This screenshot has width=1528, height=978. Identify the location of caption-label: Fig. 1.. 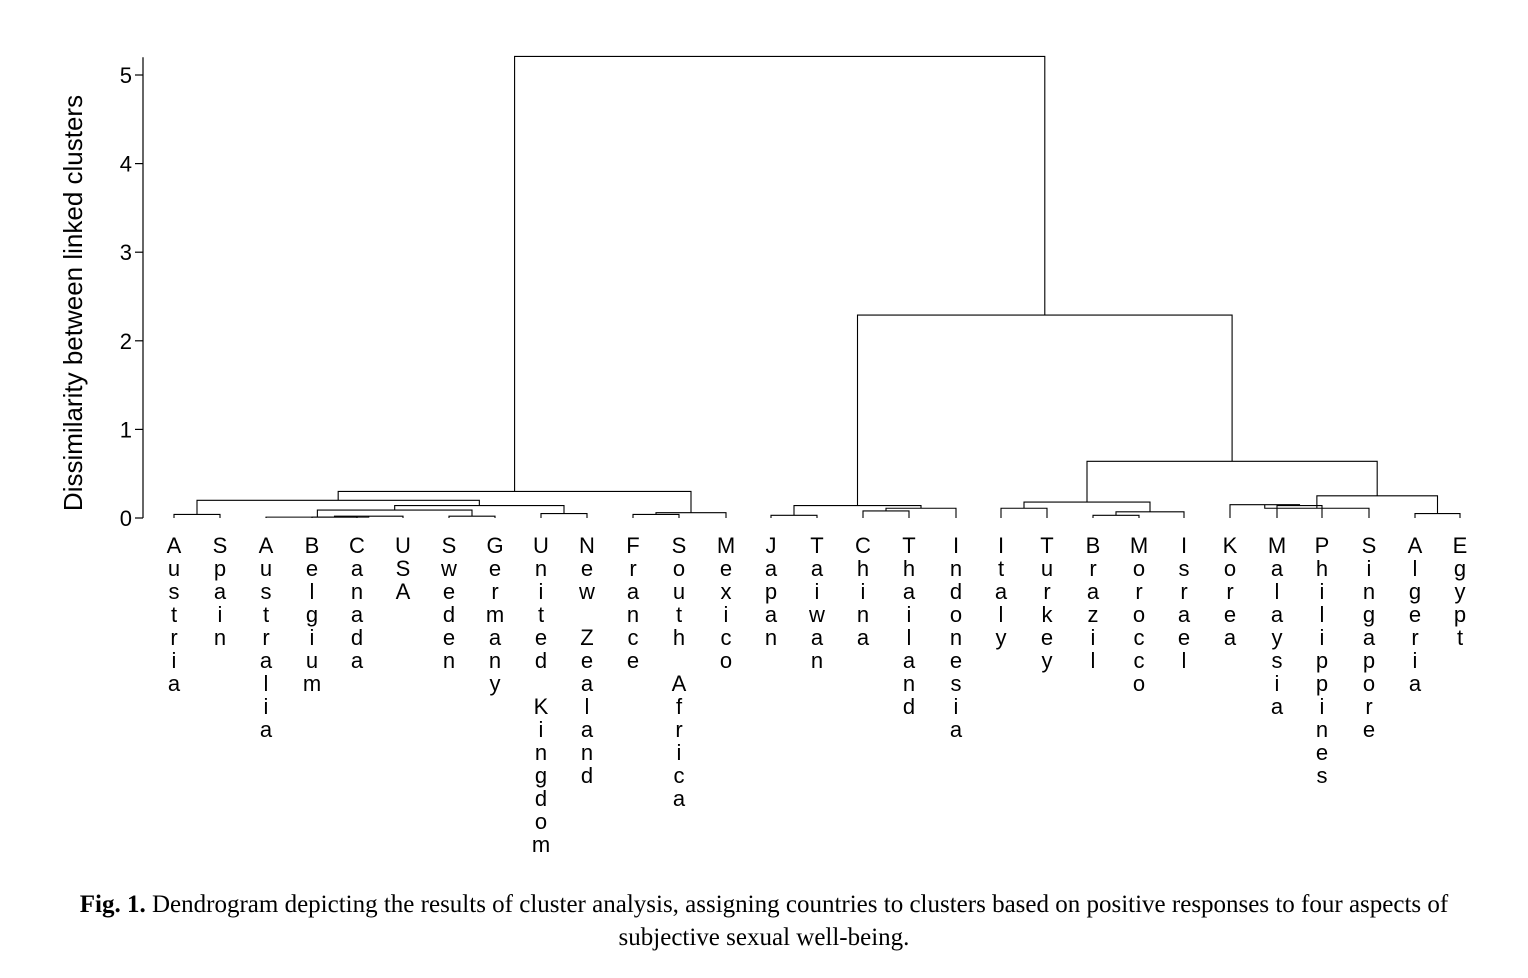
(112, 904).